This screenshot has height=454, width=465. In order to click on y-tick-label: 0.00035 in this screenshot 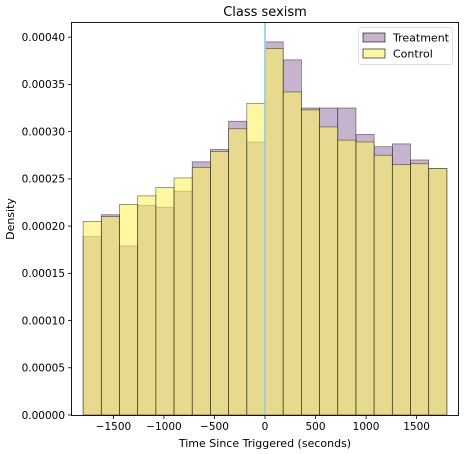, I will do `click(43, 85)`.